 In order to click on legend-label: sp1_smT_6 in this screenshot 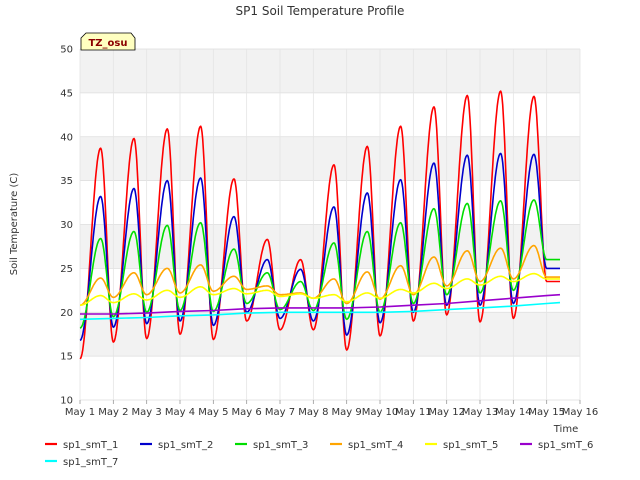, I will do `click(565, 445)`.